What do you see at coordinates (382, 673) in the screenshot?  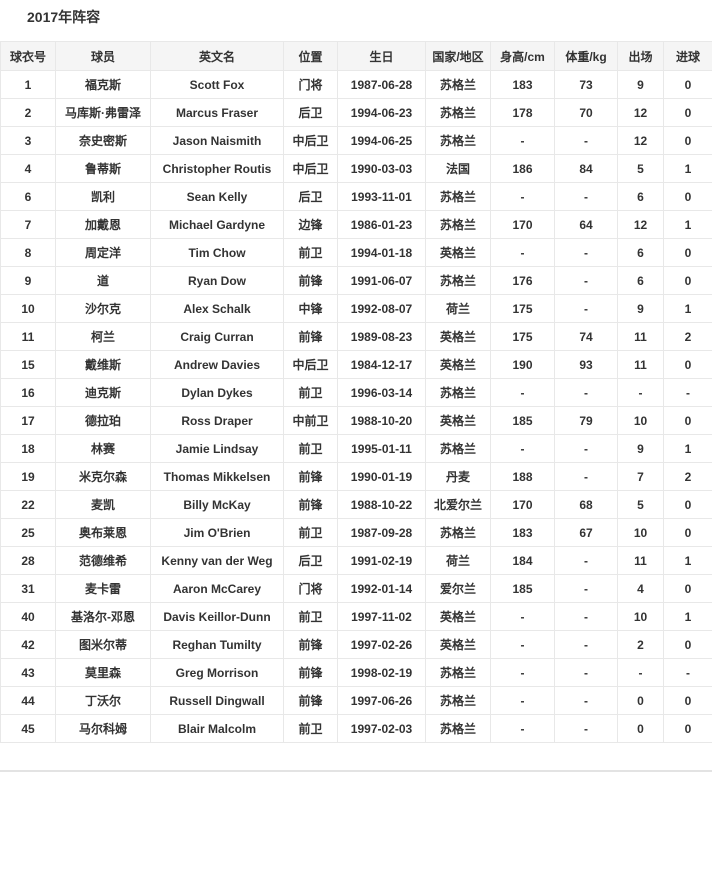 I see `cell-birthday: 1998-02-19` at bounding box center [382, 673].